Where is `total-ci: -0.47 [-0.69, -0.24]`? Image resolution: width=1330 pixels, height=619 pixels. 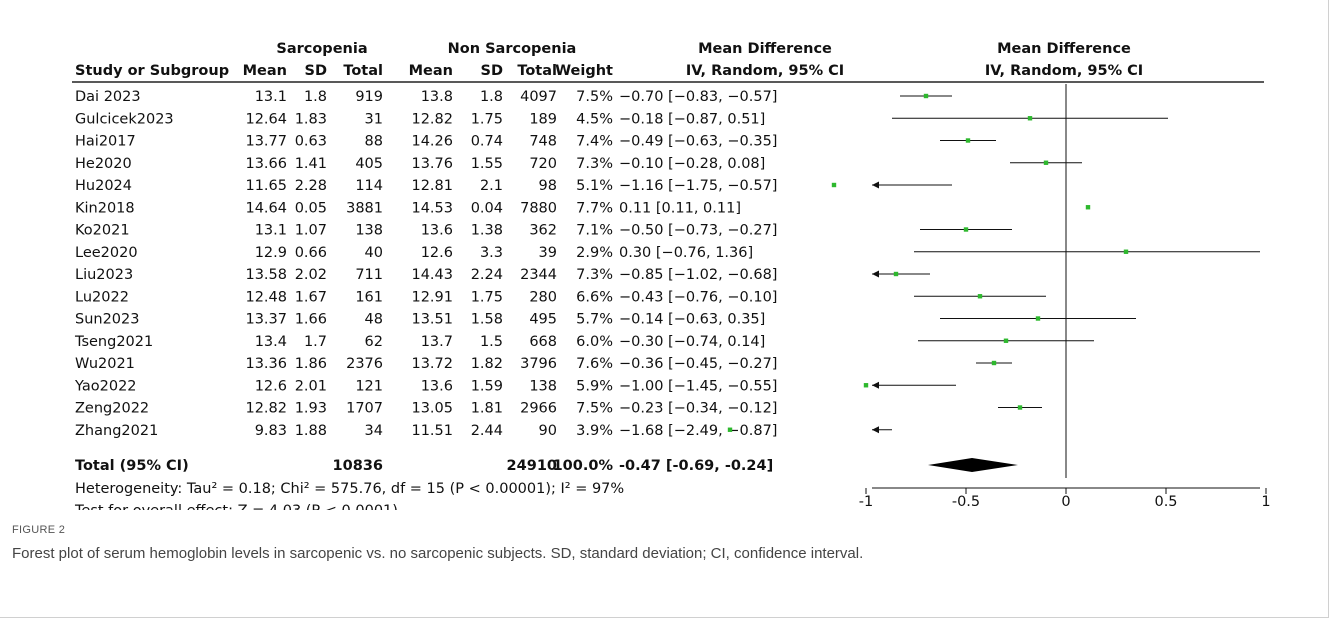 total-ci: -0.47 [-0.69, -0.24] is located at coordinates (696, 466).